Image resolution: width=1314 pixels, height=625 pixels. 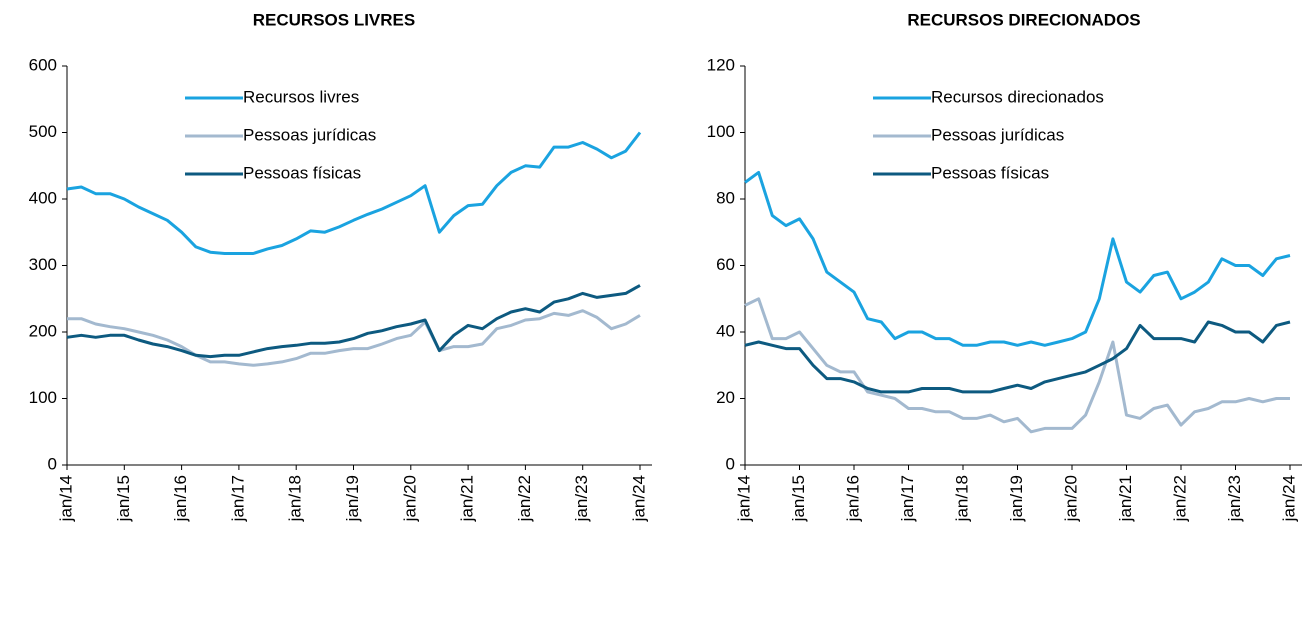 I want to click on y-tick-label: 500, so click(x=43, y=131).